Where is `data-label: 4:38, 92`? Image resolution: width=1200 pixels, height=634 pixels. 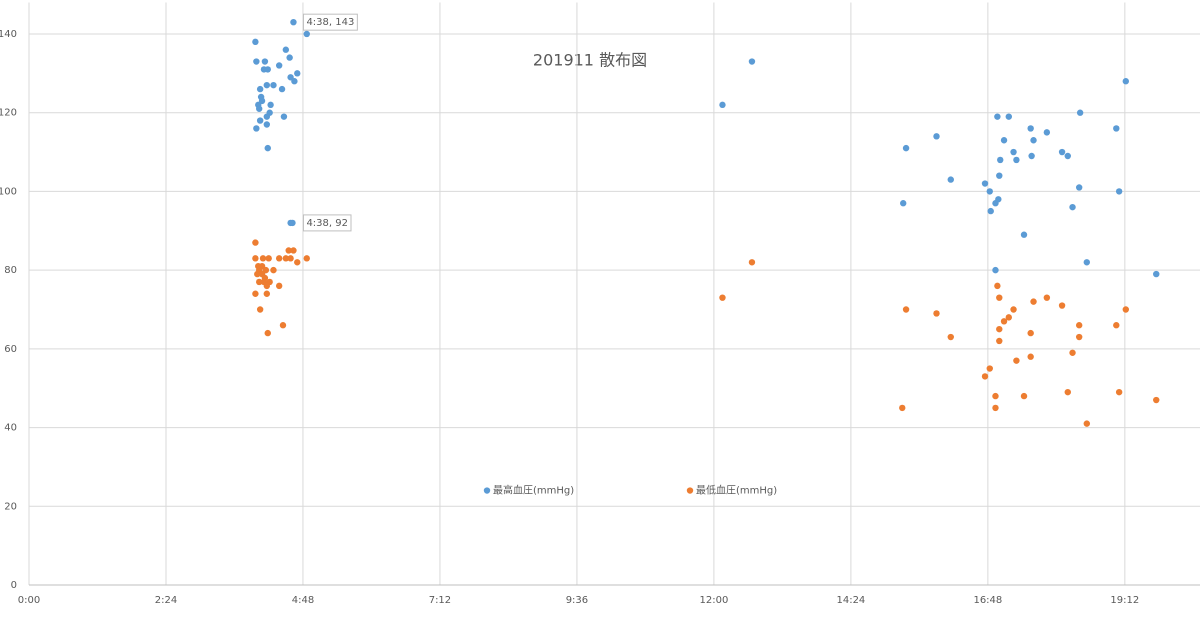 data-label: 4:38, 92 is located at coordinates (327, 223).